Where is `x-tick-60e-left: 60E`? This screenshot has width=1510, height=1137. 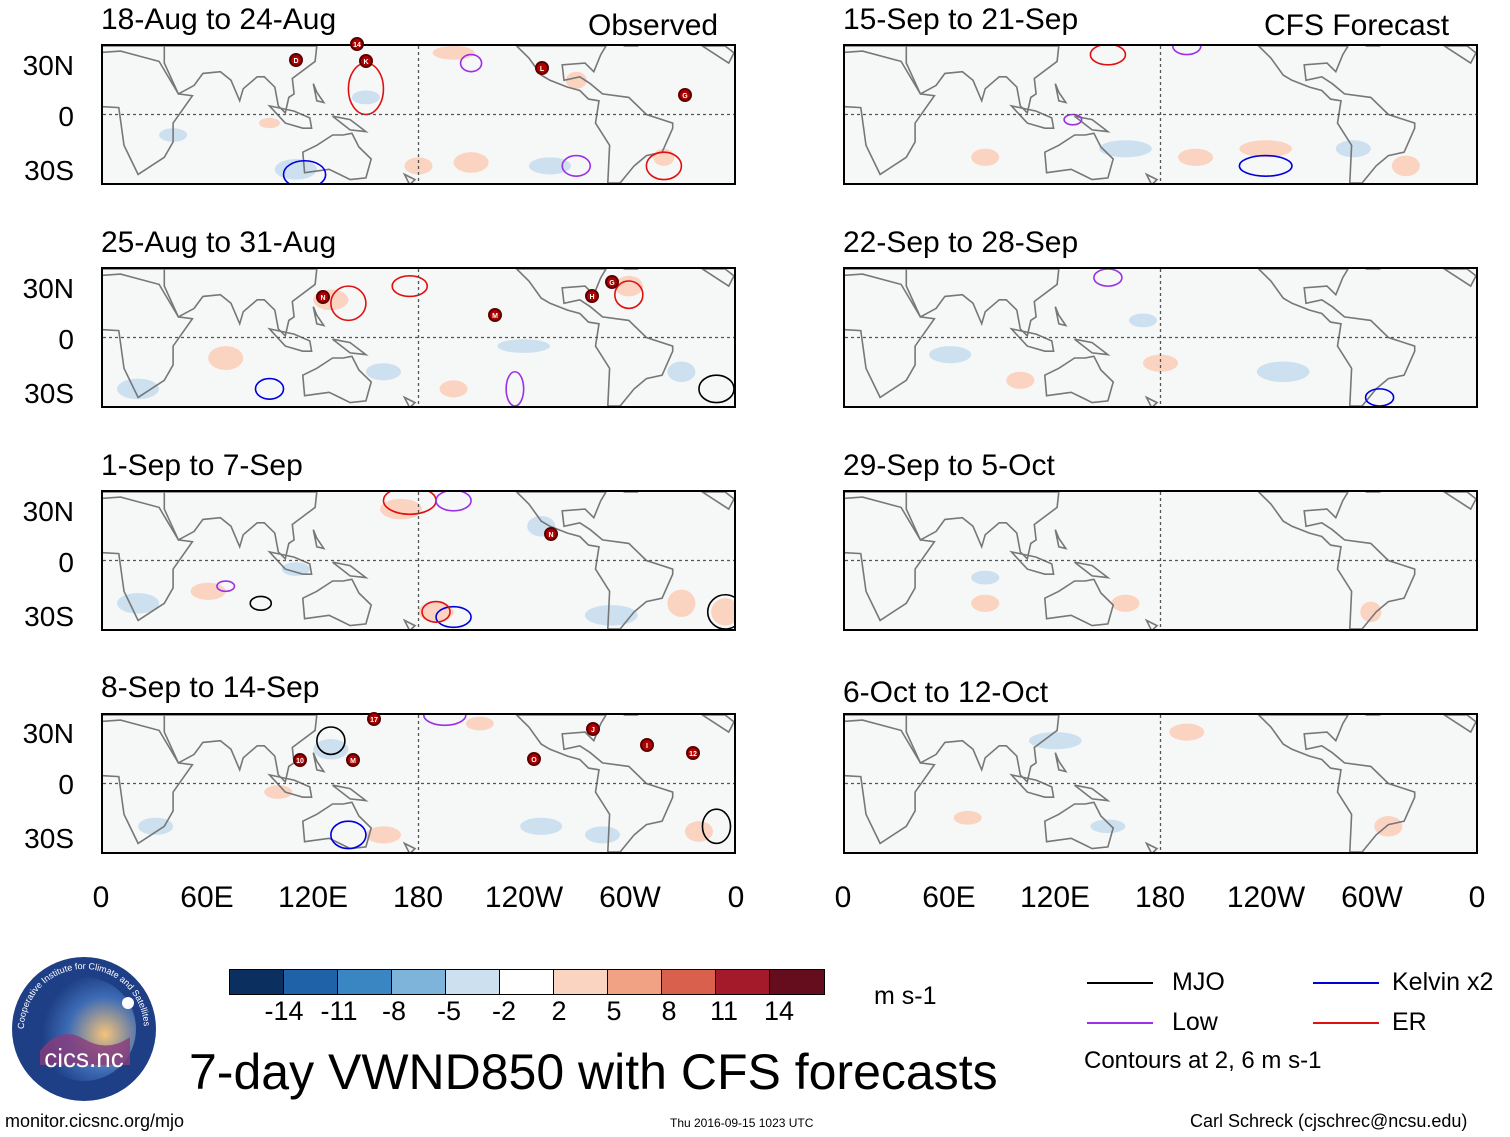
x-tick-60e-left: 60E is located at coordinates (207, 897).